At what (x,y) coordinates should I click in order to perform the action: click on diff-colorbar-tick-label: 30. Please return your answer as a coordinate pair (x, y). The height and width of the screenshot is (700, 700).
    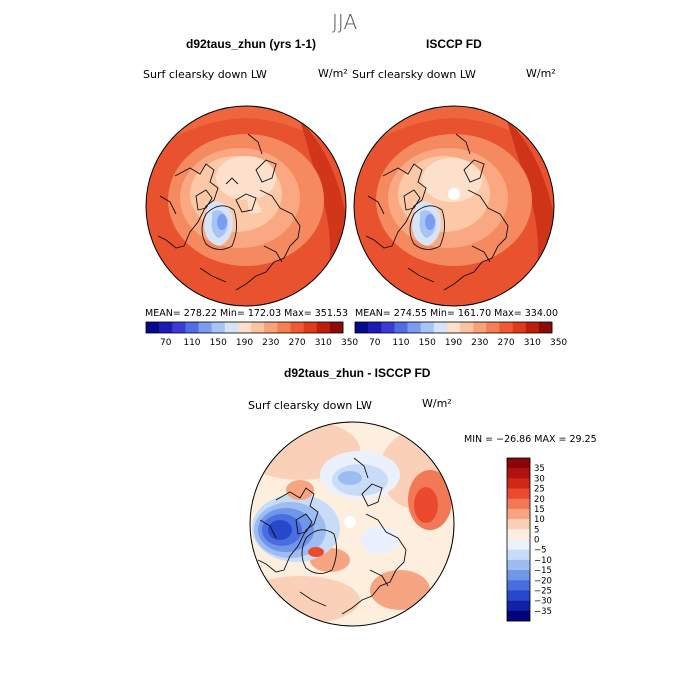
    Looking at the image, I should click on (539, 479).